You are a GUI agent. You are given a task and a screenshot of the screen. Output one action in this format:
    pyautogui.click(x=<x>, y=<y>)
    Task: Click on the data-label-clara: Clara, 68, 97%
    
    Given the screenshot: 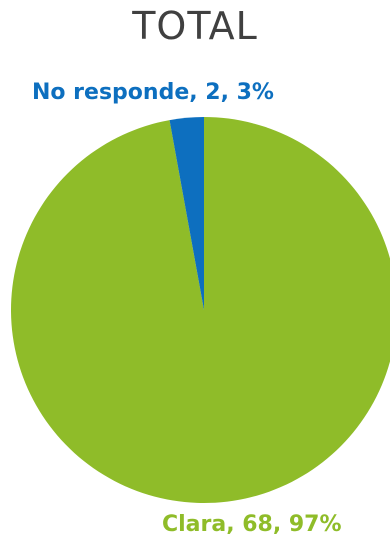 What is the action you would take?
    pyautogui.click(x=252, y=524)
    